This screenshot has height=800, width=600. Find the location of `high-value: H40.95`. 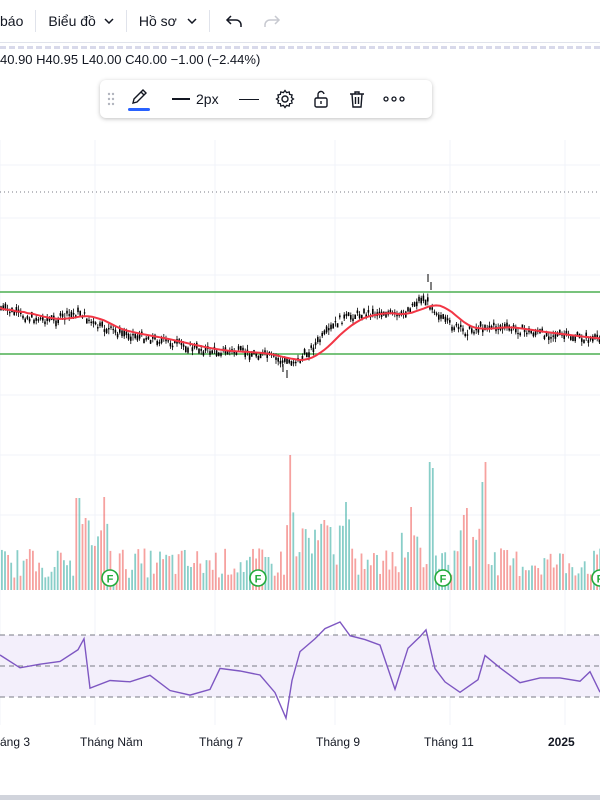

high-value: H40.95 is located at coordinates (57, 59).